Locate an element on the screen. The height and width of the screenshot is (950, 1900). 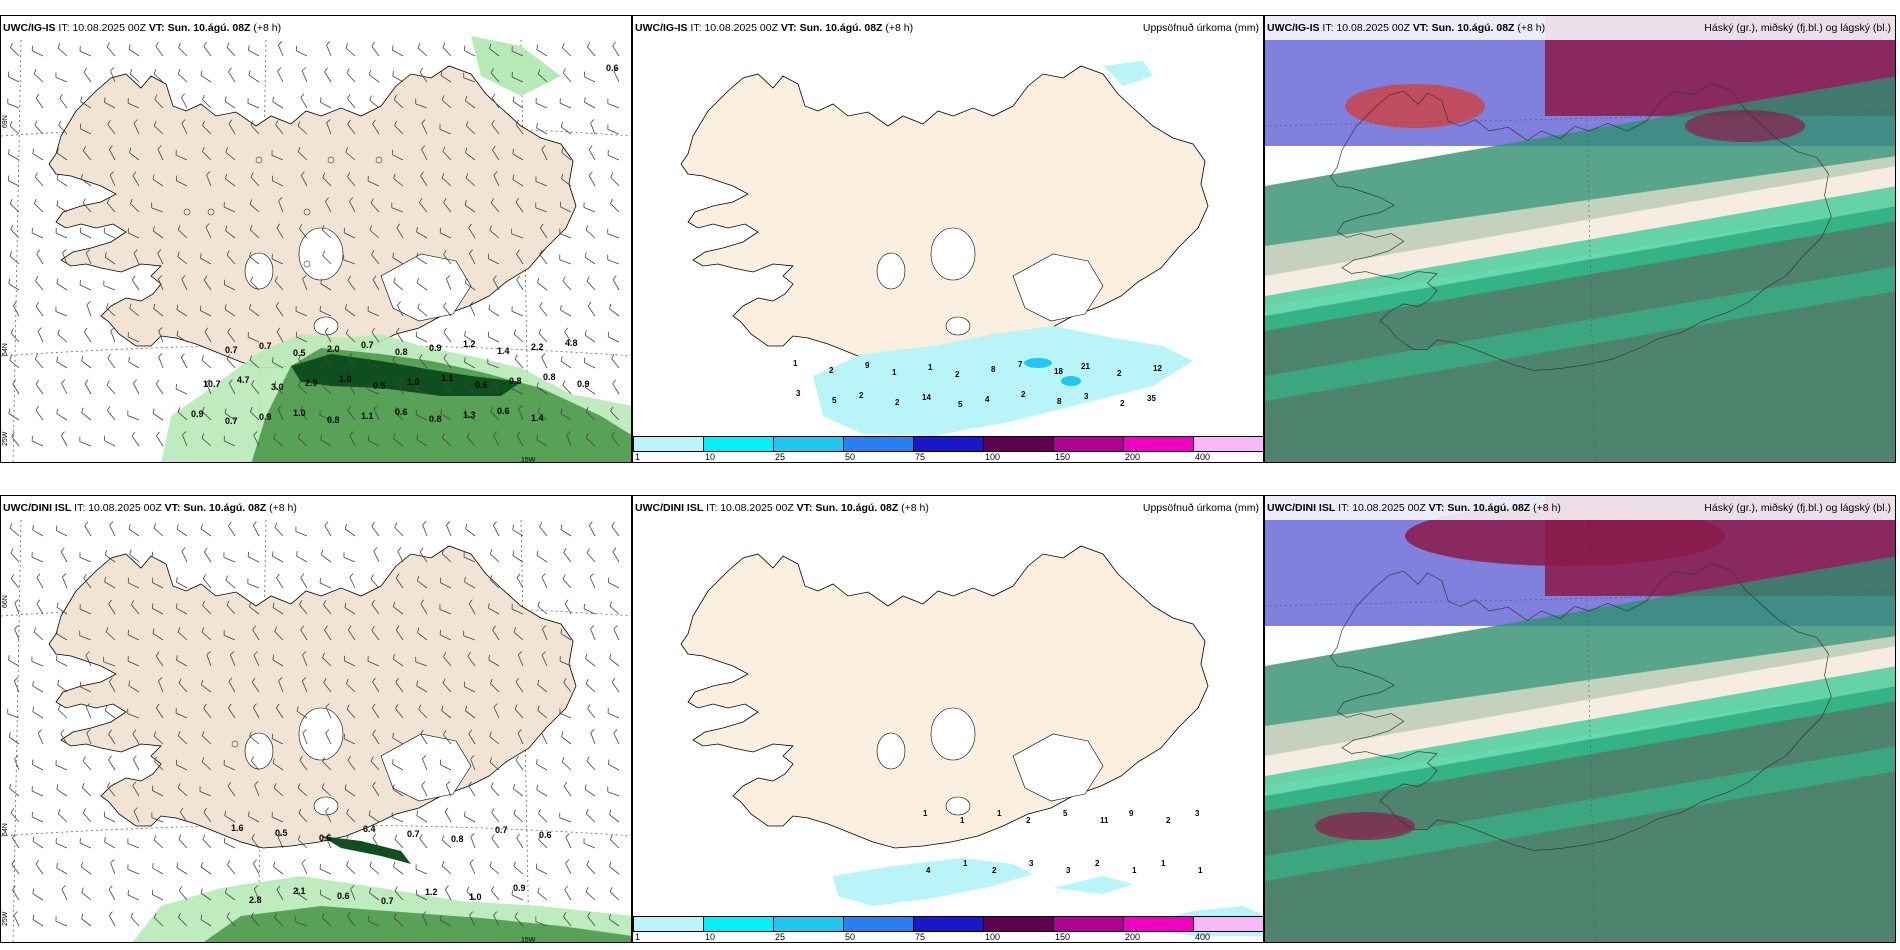
it-label: IT: is located at coordinates (80, 508).